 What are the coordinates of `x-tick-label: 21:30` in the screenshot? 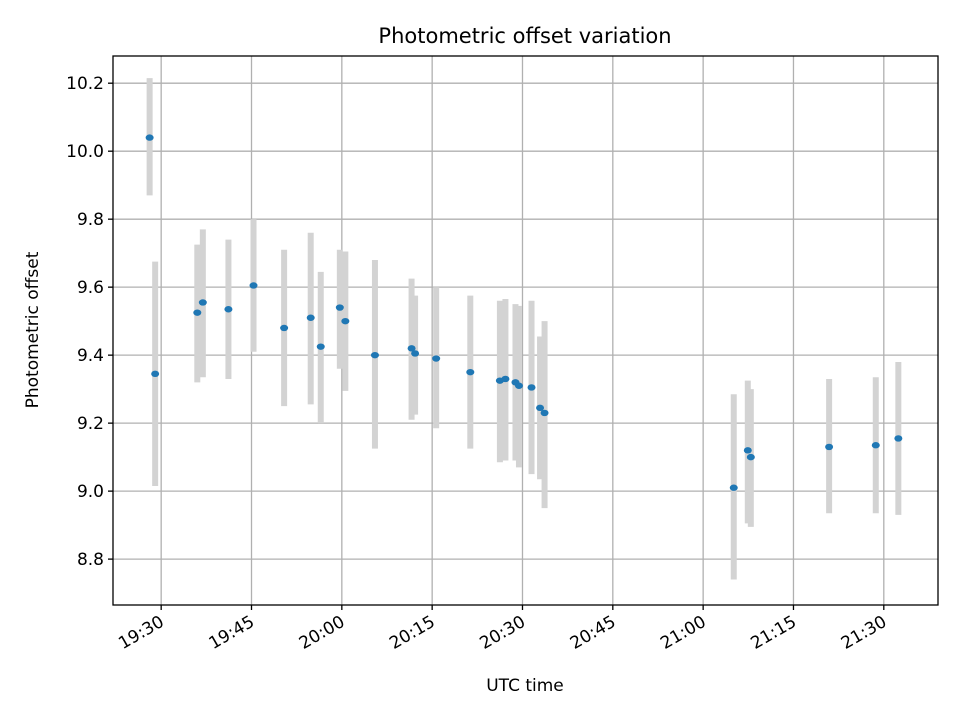 It's located at (864, 633).